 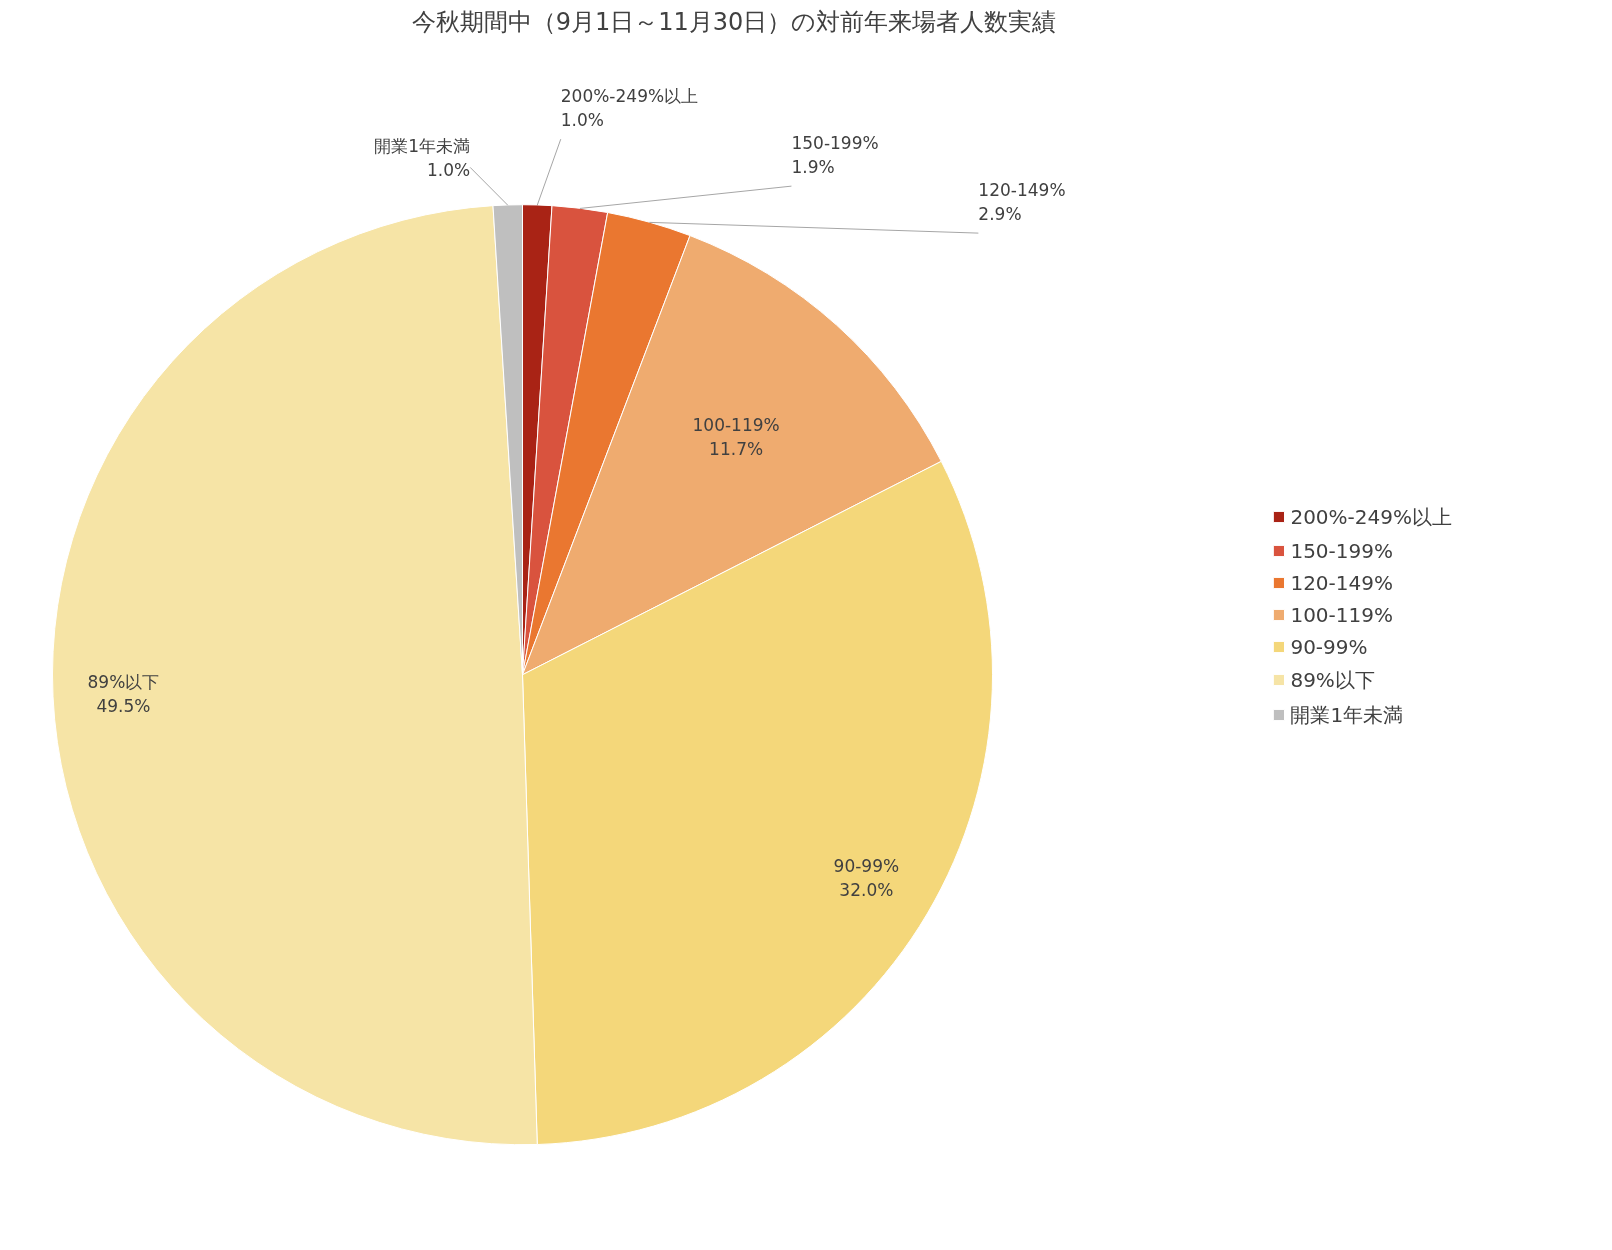 I want to click on data-label: 32.0%, so click(x=866, y=890).